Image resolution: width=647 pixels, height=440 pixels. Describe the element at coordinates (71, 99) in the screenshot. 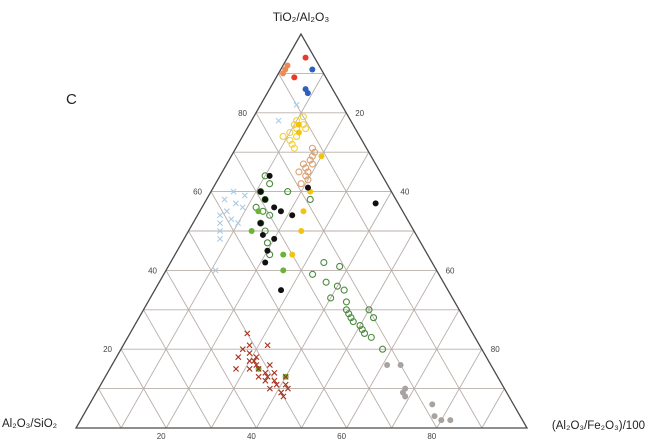

I see `panel-label: C` at that location.